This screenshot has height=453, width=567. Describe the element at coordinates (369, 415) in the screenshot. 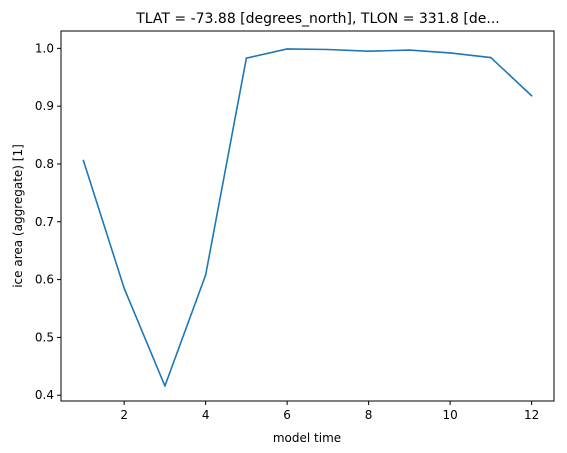

I see `x-tick-label: 8` at that location.